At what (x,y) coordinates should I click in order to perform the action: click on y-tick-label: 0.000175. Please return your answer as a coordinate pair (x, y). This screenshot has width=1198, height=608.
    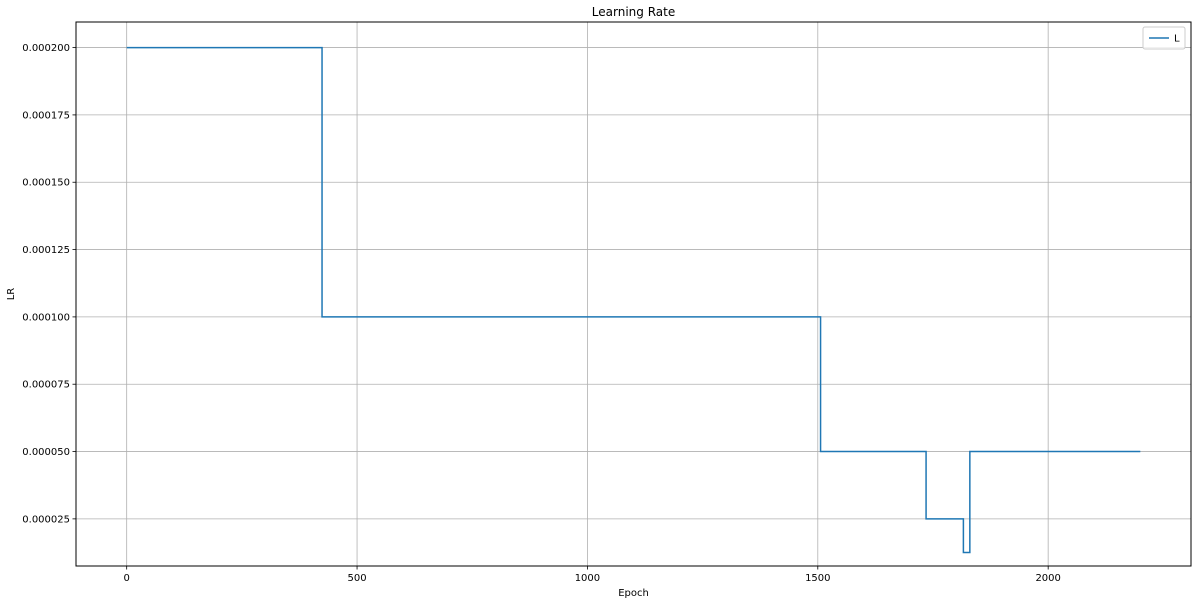
    Looking at the image, I should click on (46, 115).